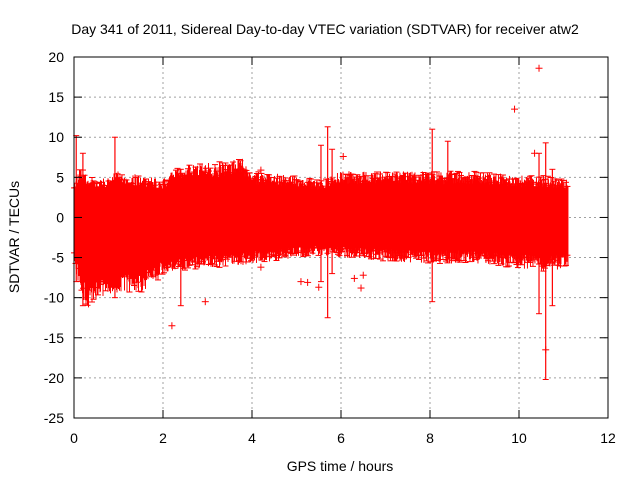 This screenshot has height=480, width=640. I want to click on y-tick-label: -20, so click(54, 378).